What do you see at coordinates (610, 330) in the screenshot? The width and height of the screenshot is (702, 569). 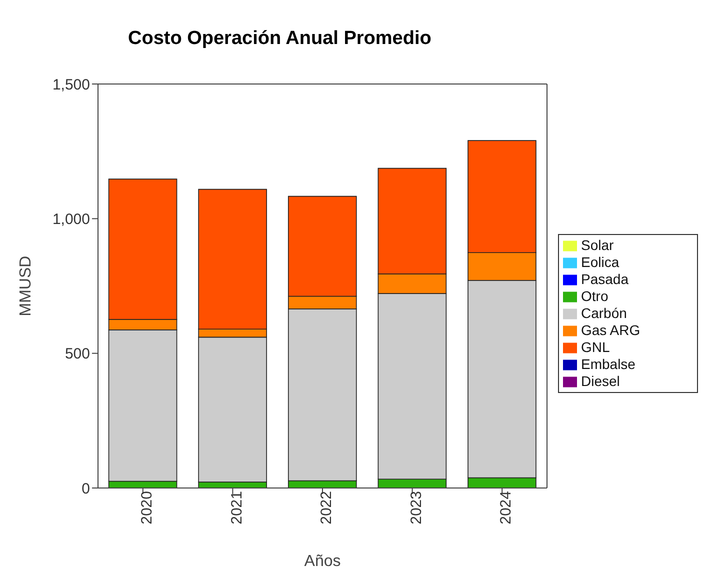 I see `legend-label: Gas ARG` at bounding box center [610, 330].